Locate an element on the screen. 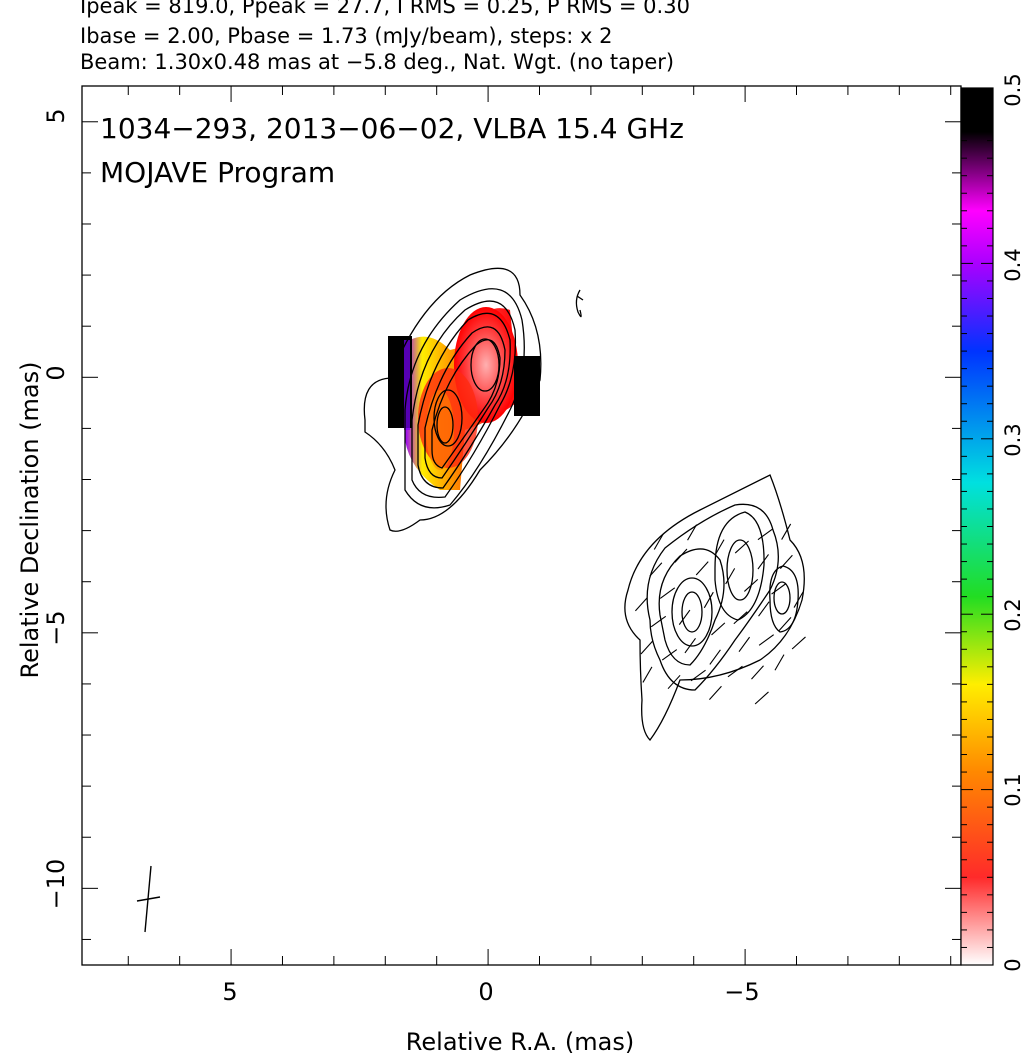 The width and height of the screenshot is (1021, 1060). core-contours is located at coordinates (473, 399).